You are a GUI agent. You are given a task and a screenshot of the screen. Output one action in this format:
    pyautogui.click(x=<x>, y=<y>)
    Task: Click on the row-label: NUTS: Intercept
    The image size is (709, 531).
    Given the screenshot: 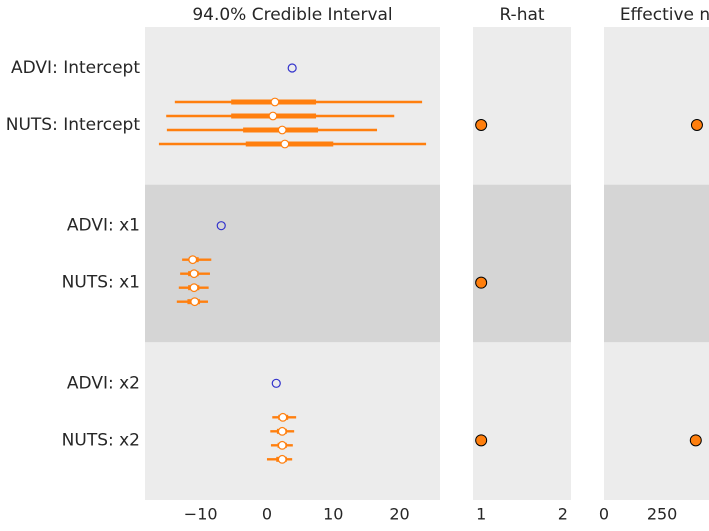 What is the action you would take?
    pyautogui.click(x=73, y=125)
    